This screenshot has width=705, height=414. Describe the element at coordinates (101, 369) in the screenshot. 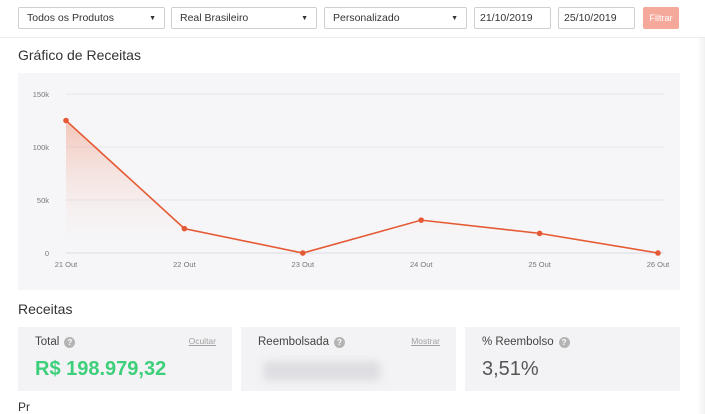

I see `total-value: R$ 198.979,32` at that location.